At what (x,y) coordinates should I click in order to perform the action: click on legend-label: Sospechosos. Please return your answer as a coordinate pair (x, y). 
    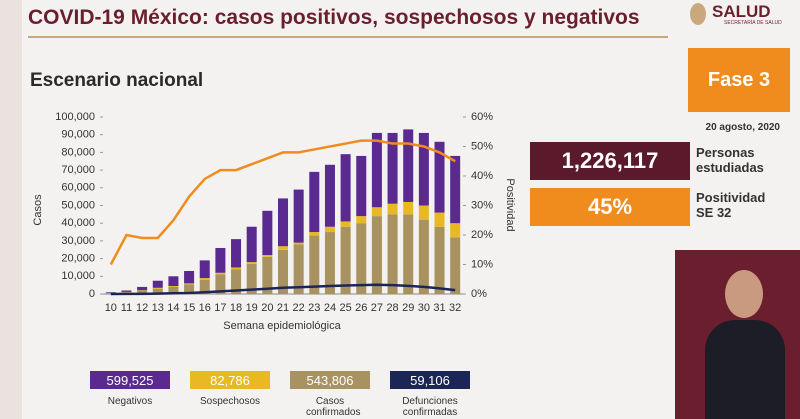
    Looking at the image, I should click on (230, 401).